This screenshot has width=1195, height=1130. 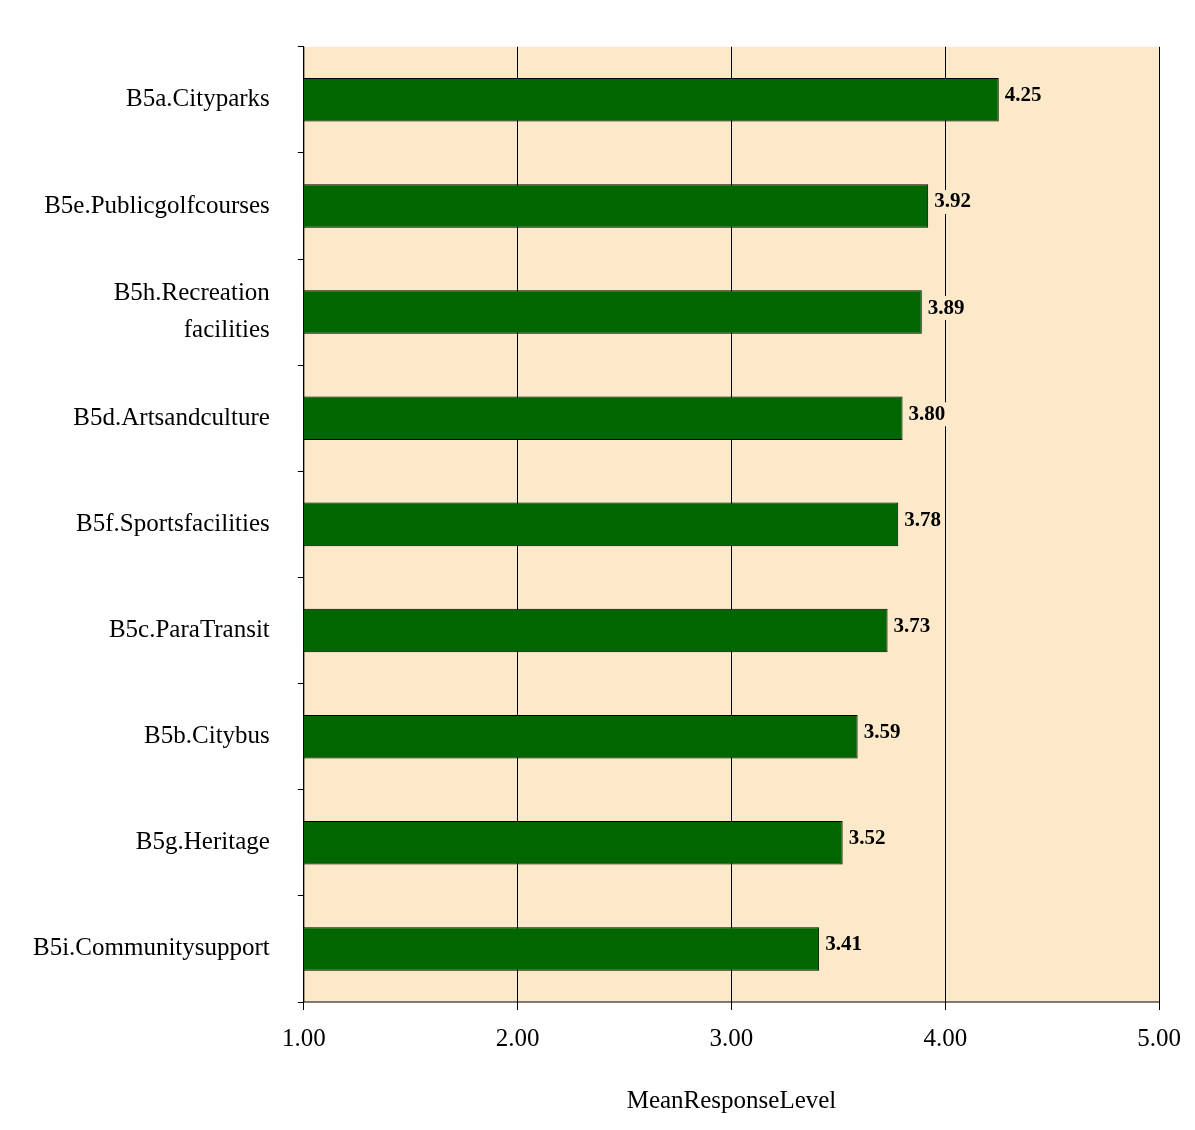 What do you see at coordinates (946, 306) in the screenshot?
I see `data-label: 3.89` at bounding box center [946, 306].